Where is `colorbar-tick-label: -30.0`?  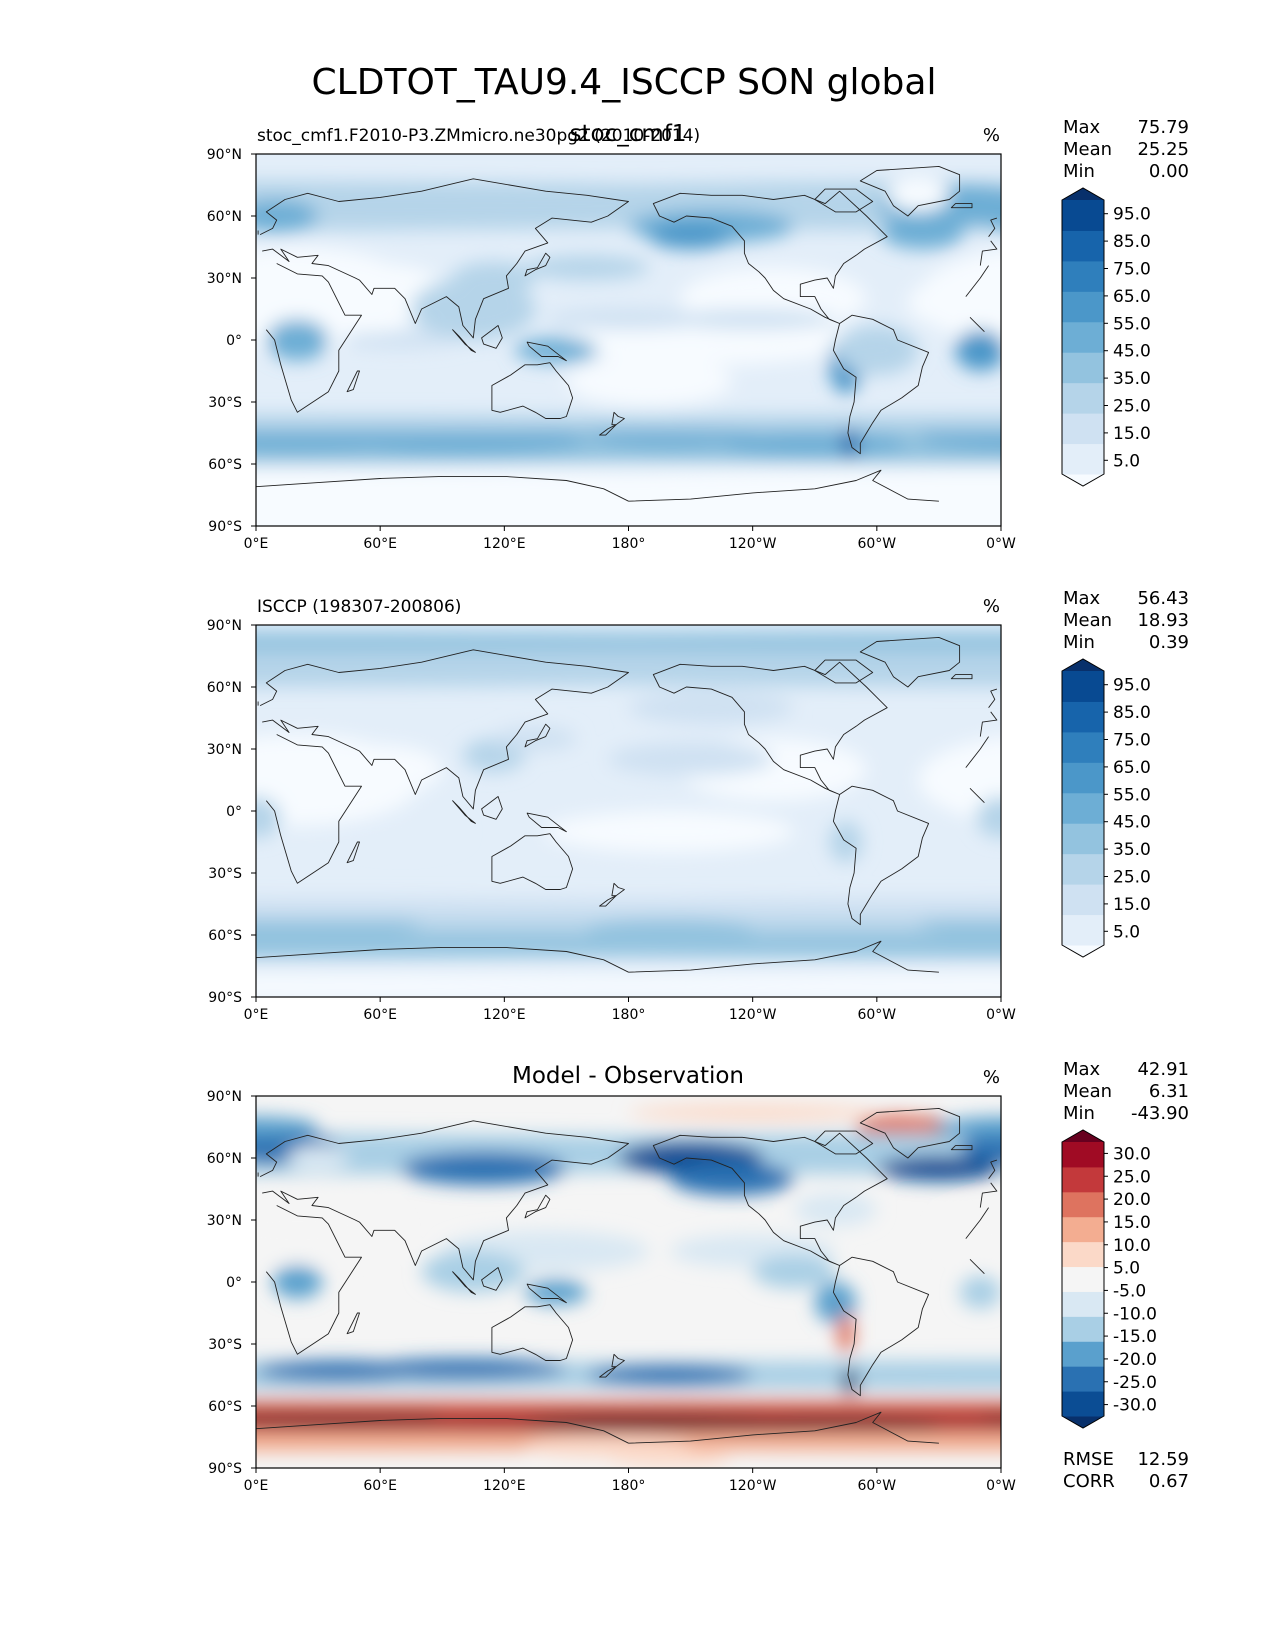
colorbar-tick-label: -30.0 is located at coordinates (1135, 1406).